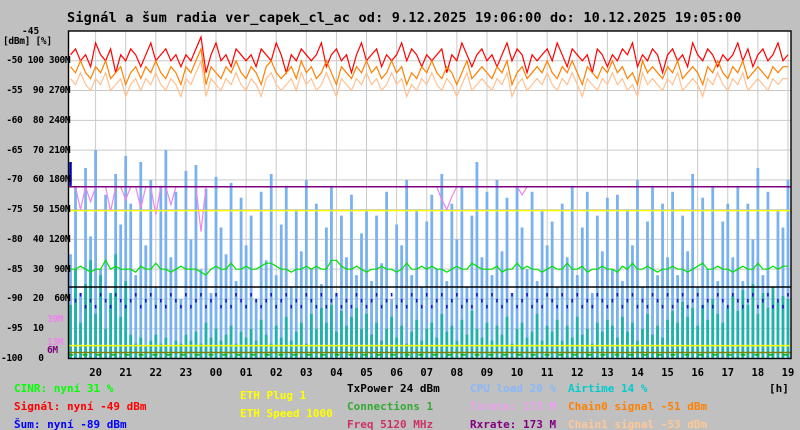 The height and width of the screenshot is (430, 800). What do you see at coordinates (396, 373) in the screenshot?
I see `x-axis-hour-label: 06` at bounding box center [396, 373].